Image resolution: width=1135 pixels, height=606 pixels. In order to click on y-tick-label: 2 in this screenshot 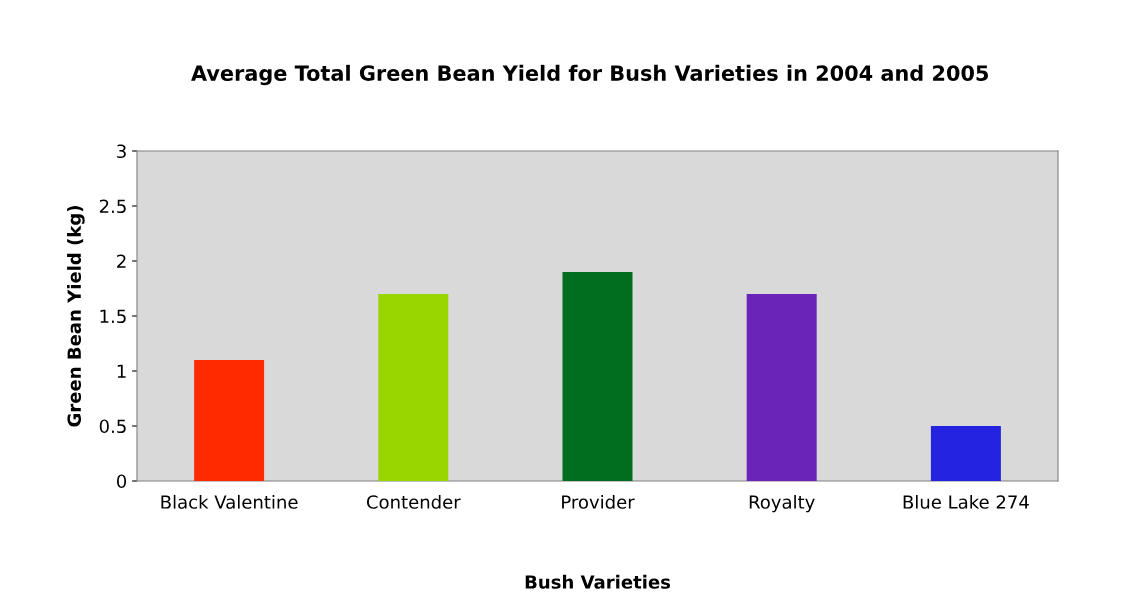, I will do `click(121, 261)`.